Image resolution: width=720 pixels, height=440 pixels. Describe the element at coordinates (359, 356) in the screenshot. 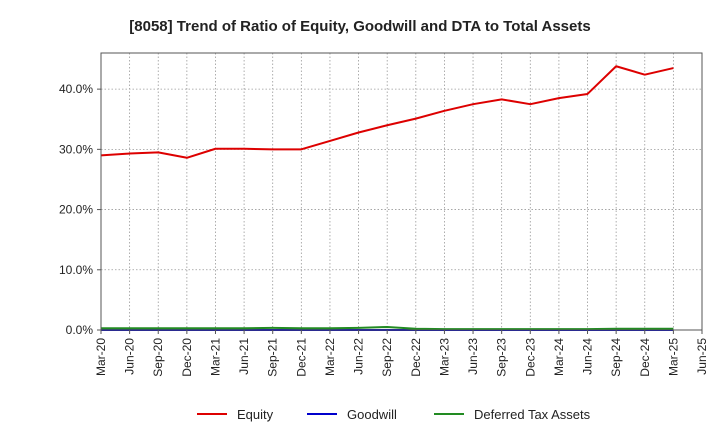

I see `x-tick-label: Jun-22` at that location.